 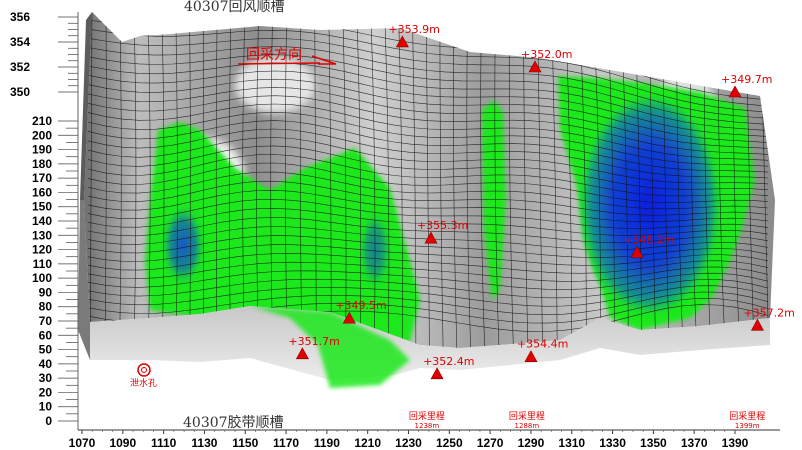 I want to click on y-tick-label: 352, so click(x=20, y=67).